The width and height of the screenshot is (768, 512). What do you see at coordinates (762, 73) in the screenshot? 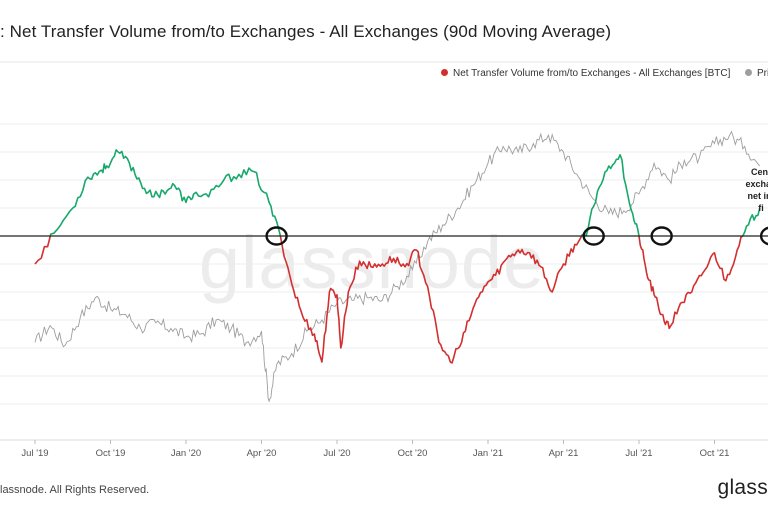
I see `legend-label-price: Pri` at bounding box center [762, 73].